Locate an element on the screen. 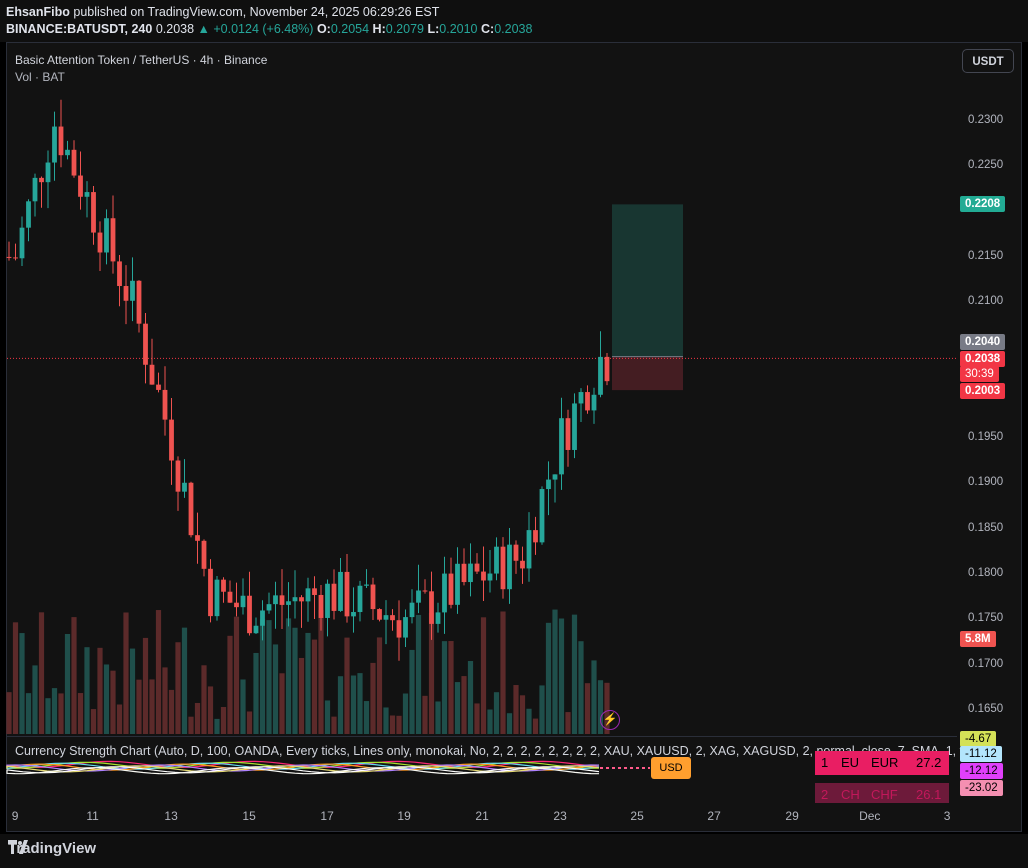  time-tick: 27 is located at coordinates (714, 816).